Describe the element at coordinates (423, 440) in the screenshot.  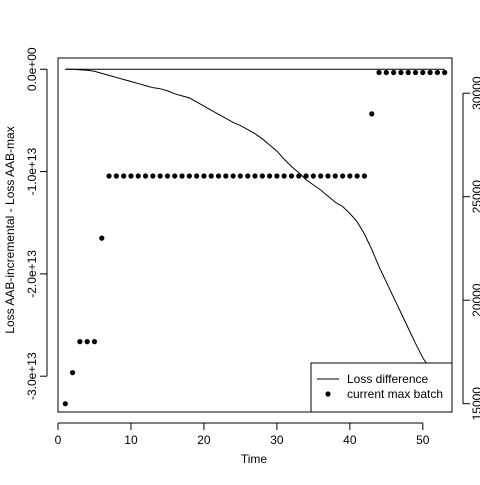
I see `x-tick-label: 50` at that location.